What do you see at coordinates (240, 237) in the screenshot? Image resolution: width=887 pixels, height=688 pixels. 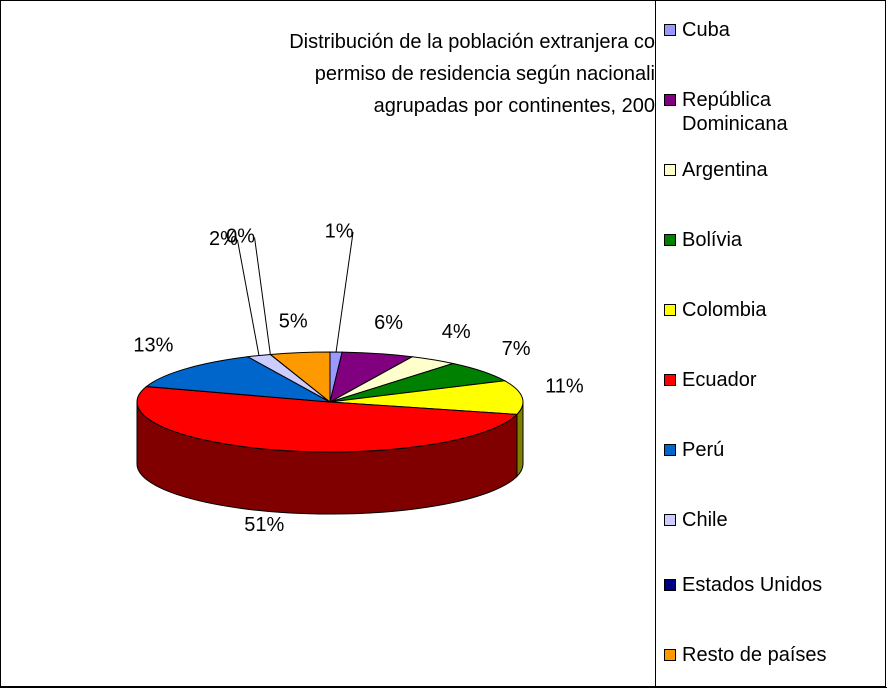 I see `data-label: 0%` at bounding box center [240, 237].